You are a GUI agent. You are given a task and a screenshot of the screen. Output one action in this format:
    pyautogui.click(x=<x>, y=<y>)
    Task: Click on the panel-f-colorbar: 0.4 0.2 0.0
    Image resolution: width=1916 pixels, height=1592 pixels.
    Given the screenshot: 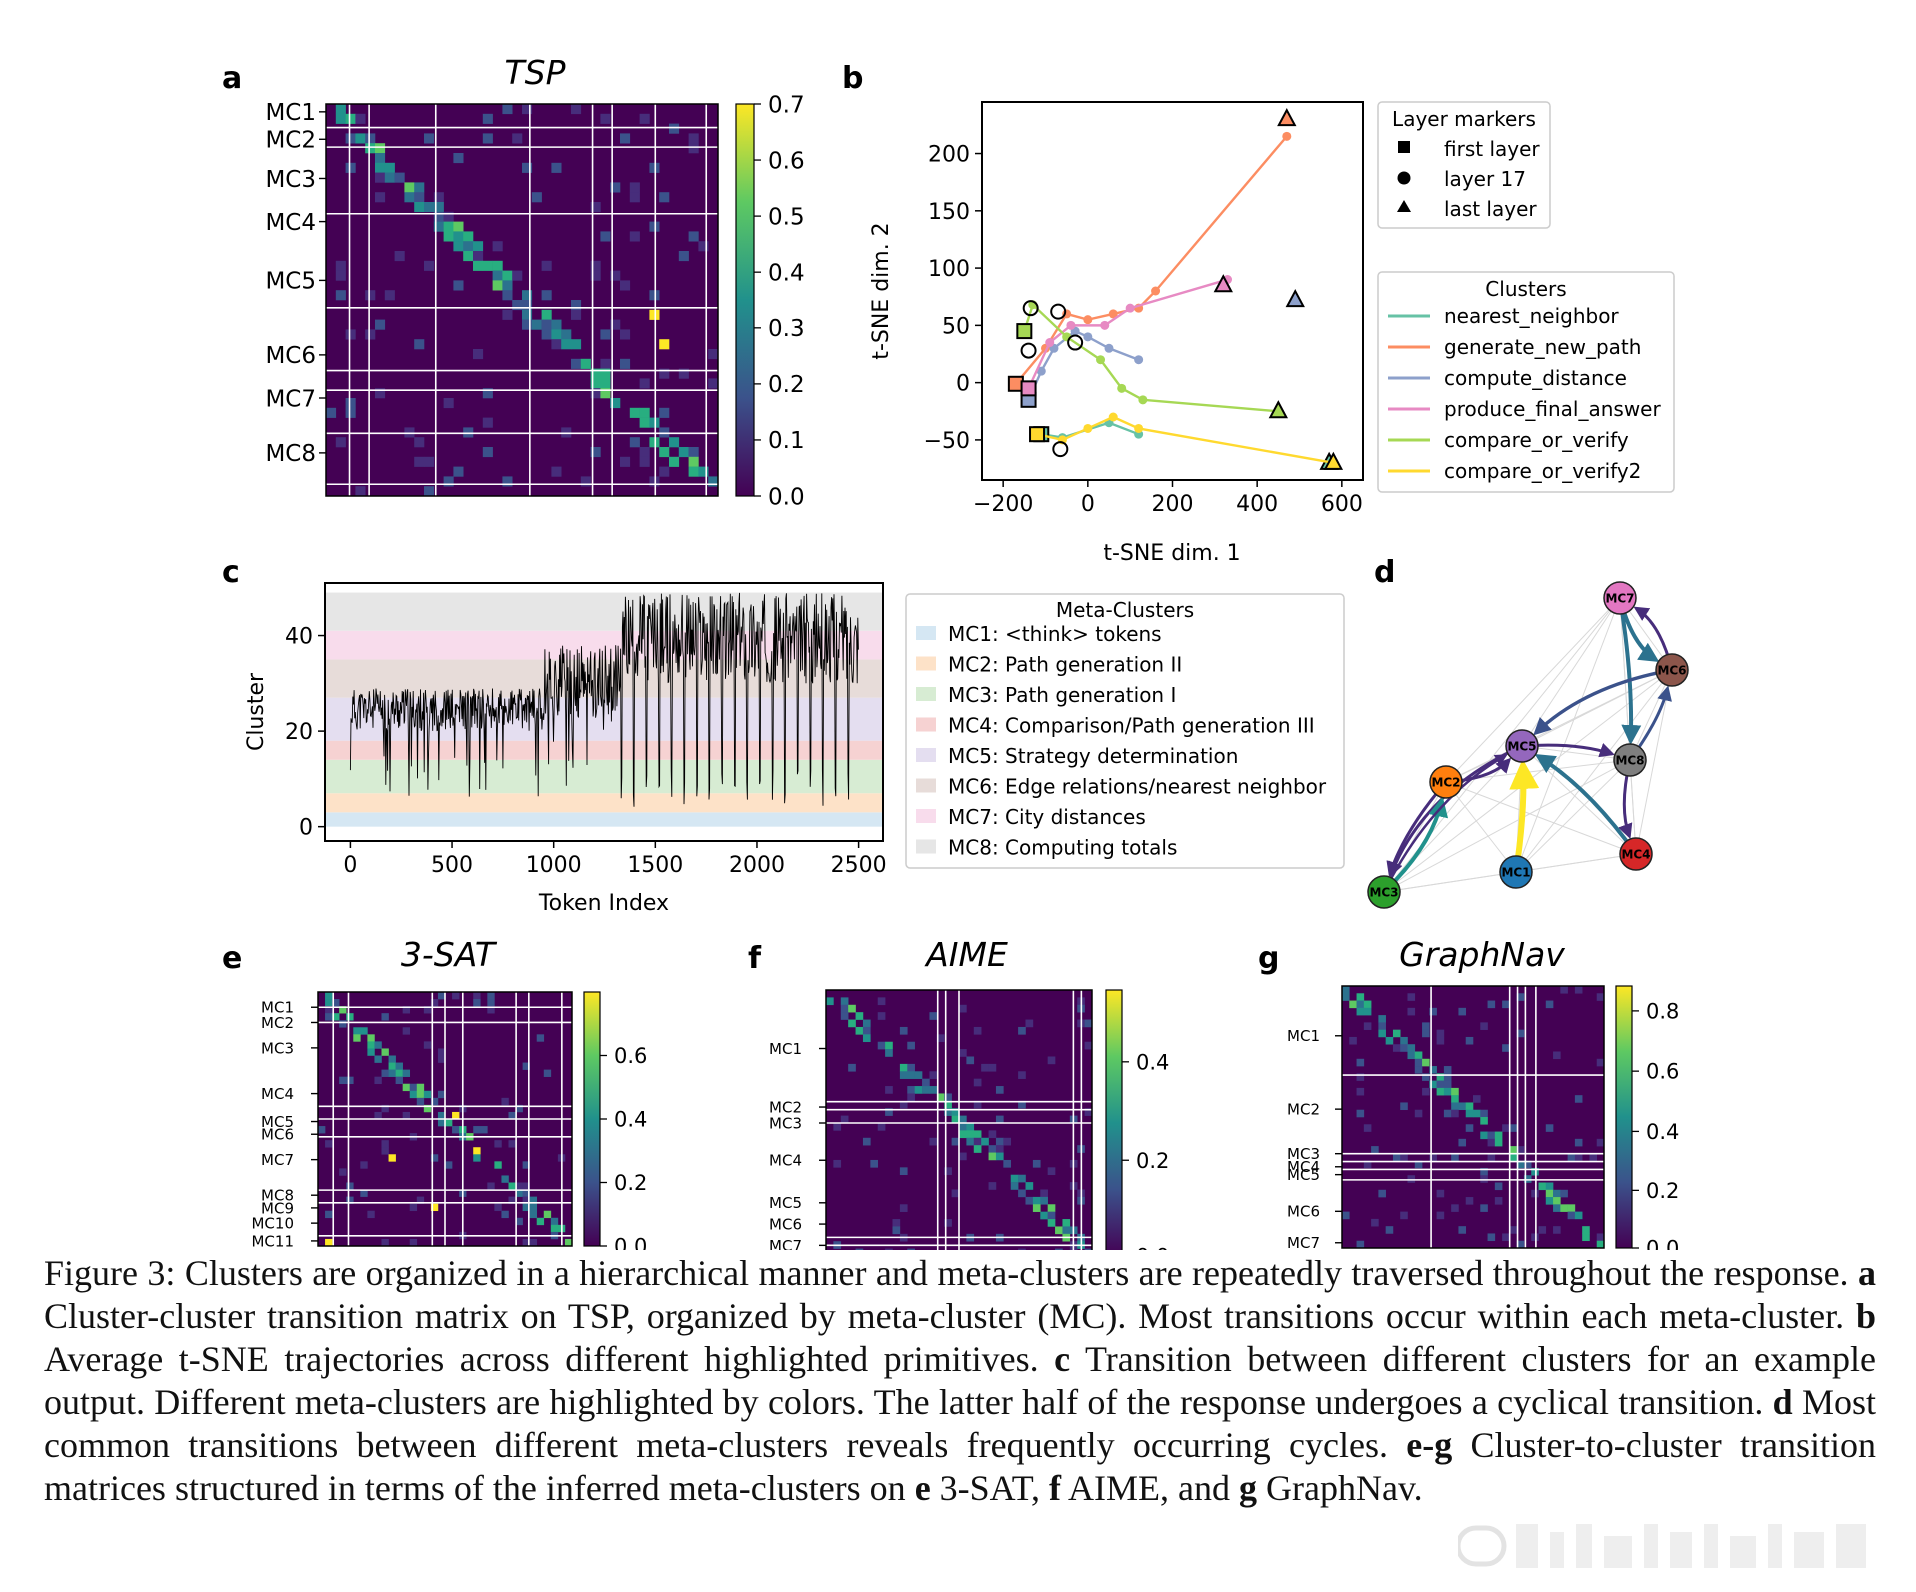 What is the action you would take?
    pyautogui.click(x=1137, y=1119)
    